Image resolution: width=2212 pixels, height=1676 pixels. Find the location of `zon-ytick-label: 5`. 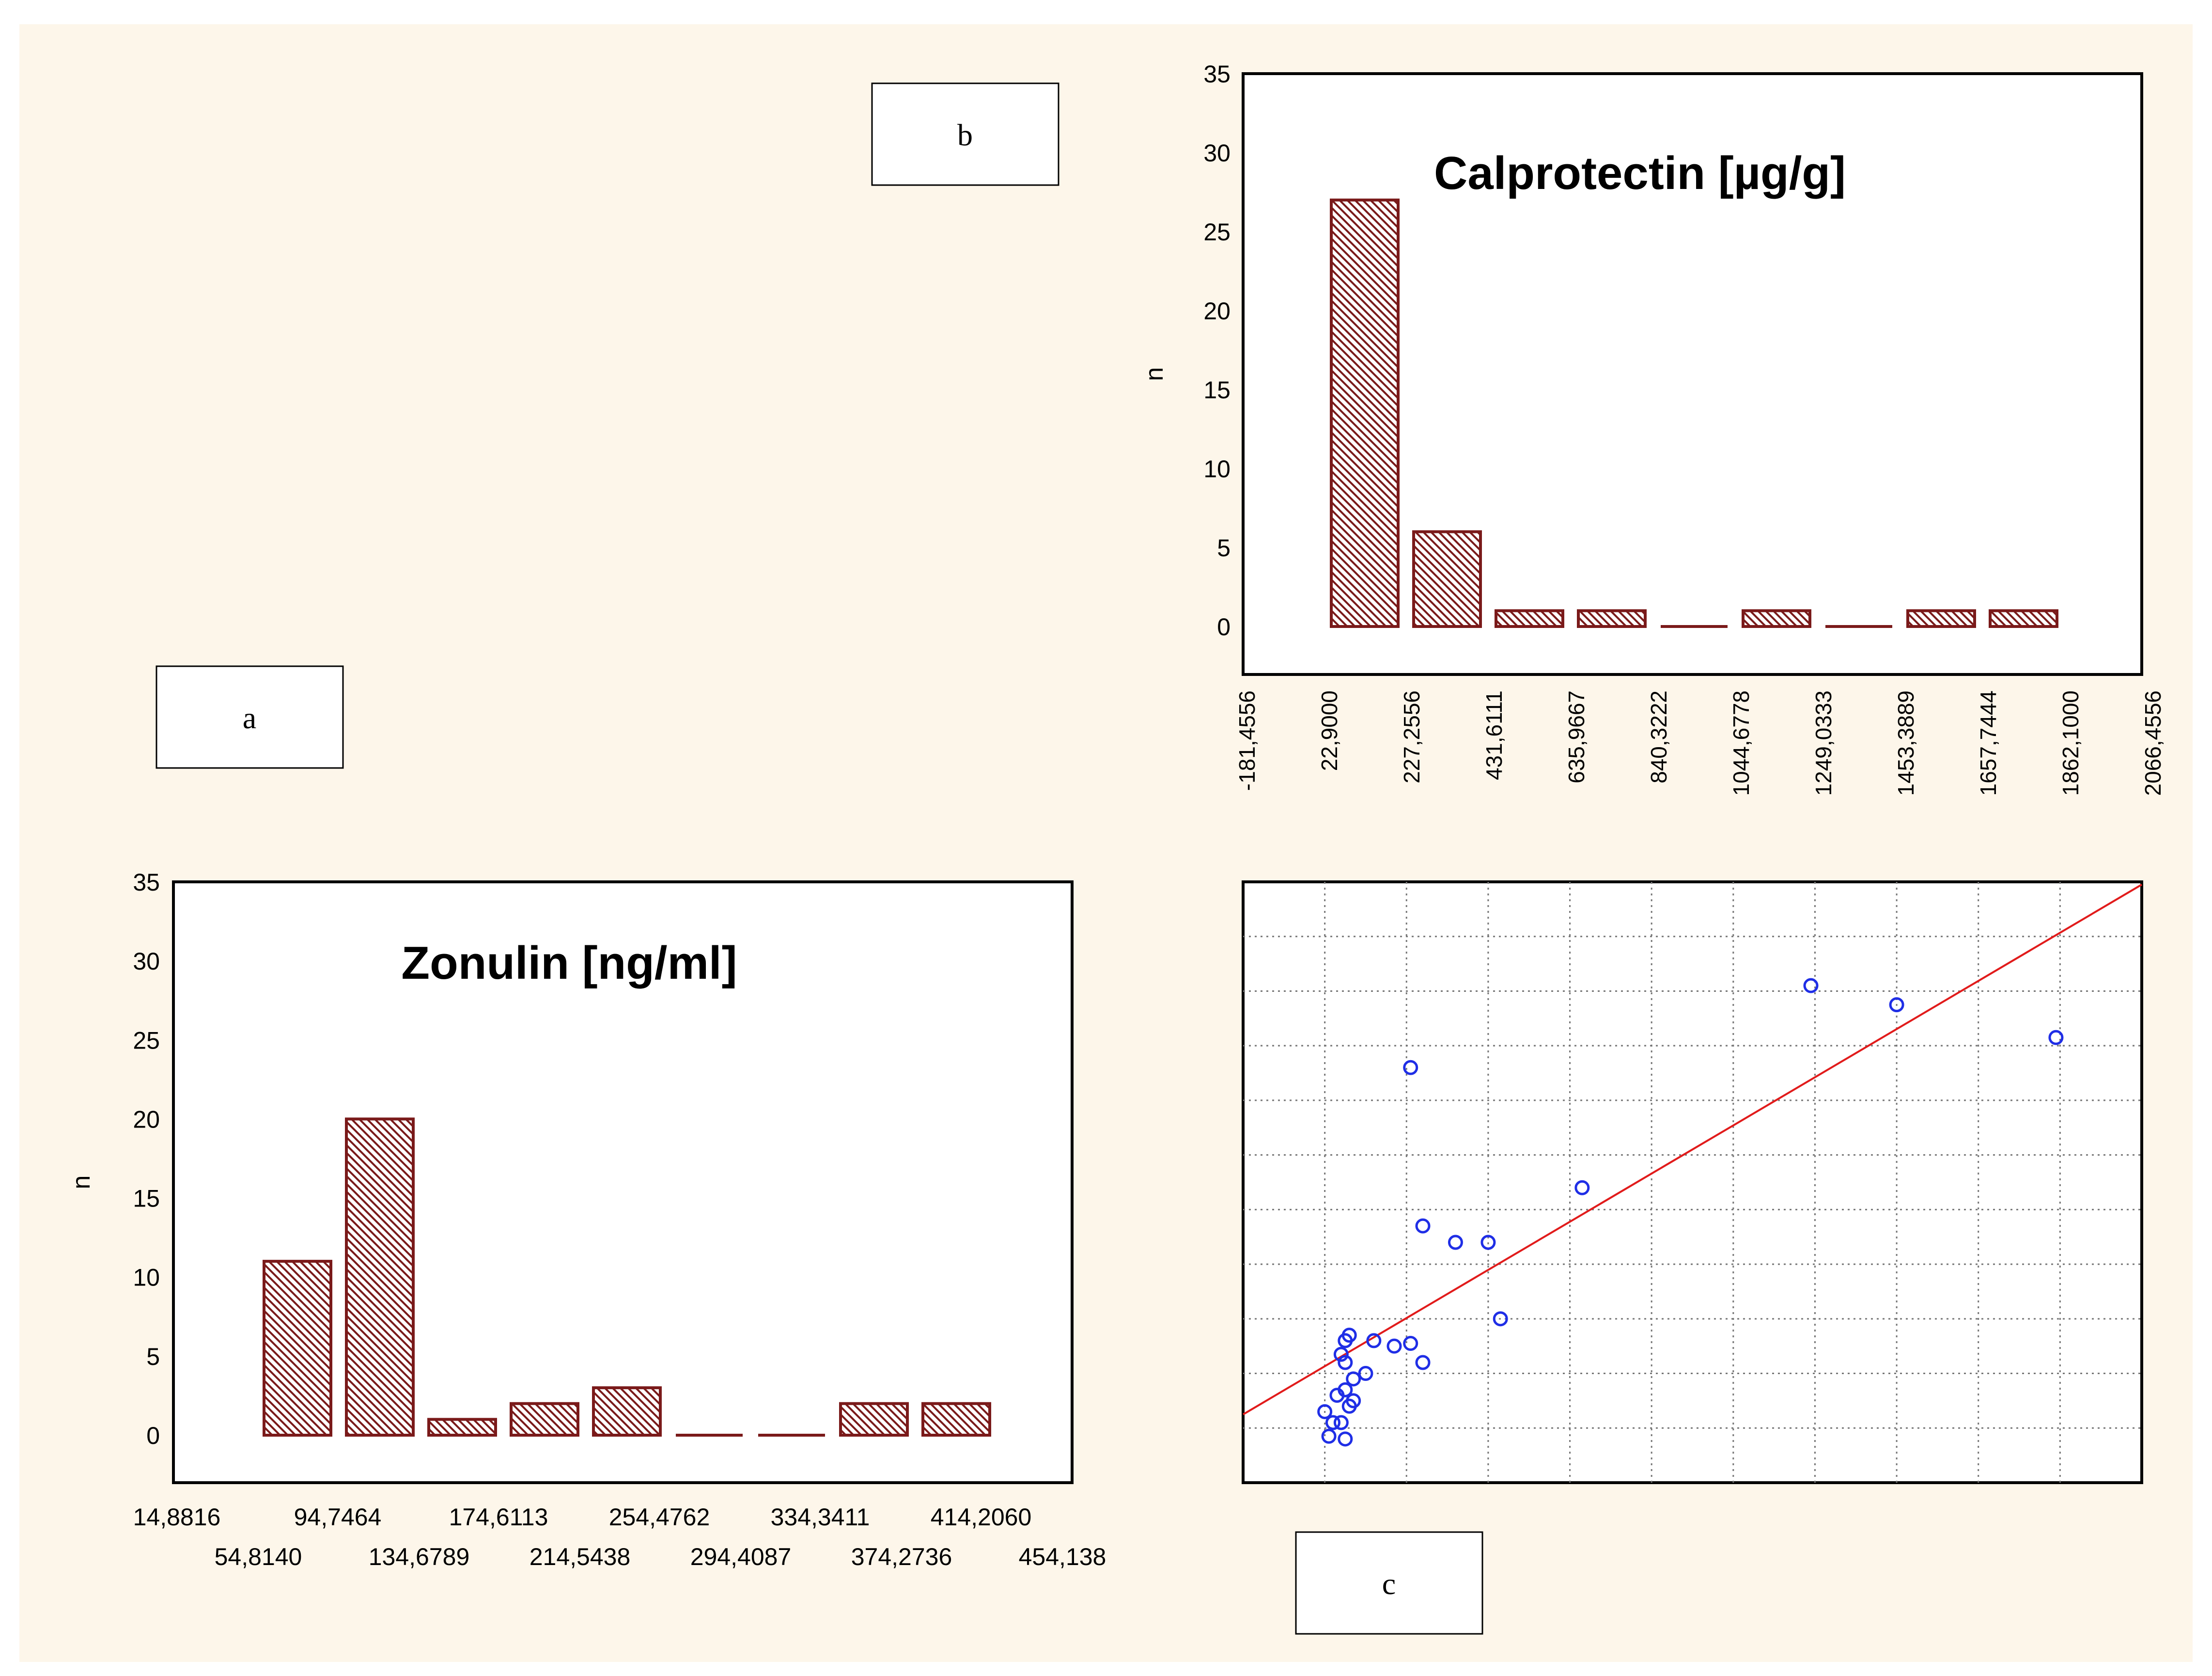

zon-ytick-label: 5 is located at coordinates (153, 1356).